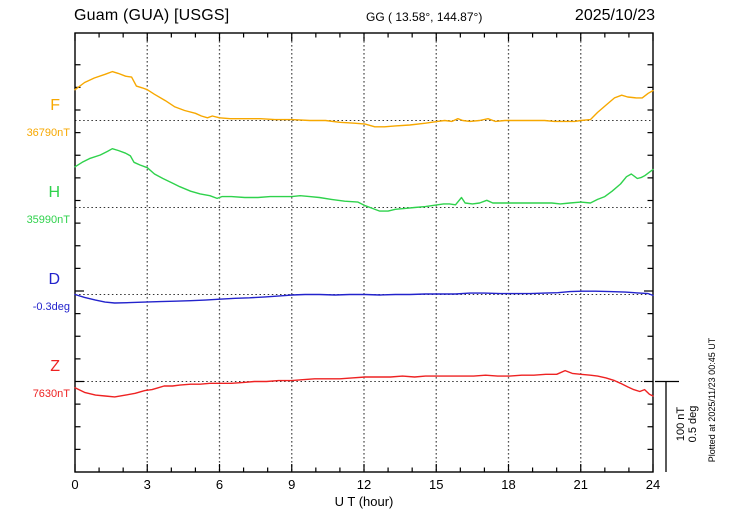  I want to click on channel-baseline-value-H: 35990nT, so click(48, 219).